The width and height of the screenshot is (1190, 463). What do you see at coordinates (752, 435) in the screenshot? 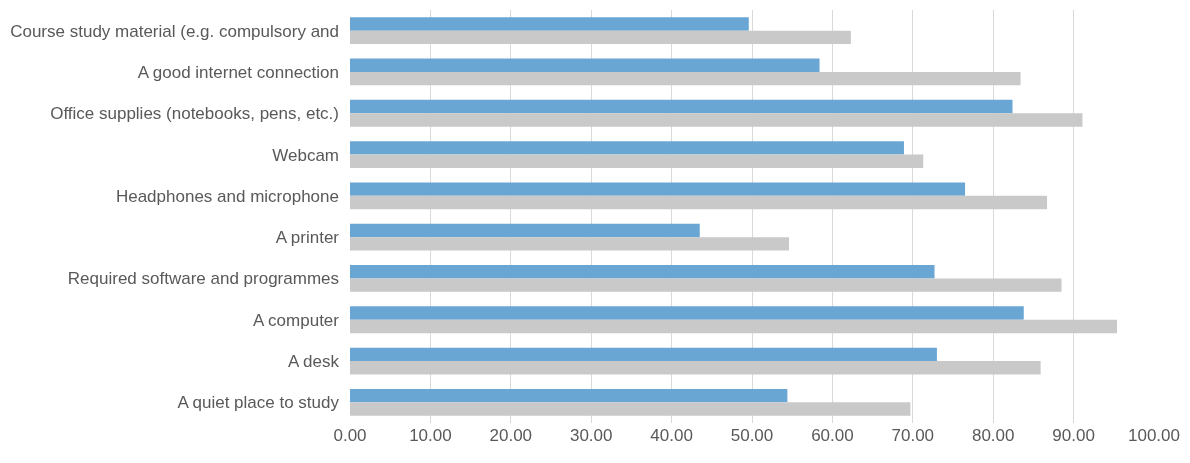
I see `x-tick-label: 50.00` at bounding box center [752, 435].